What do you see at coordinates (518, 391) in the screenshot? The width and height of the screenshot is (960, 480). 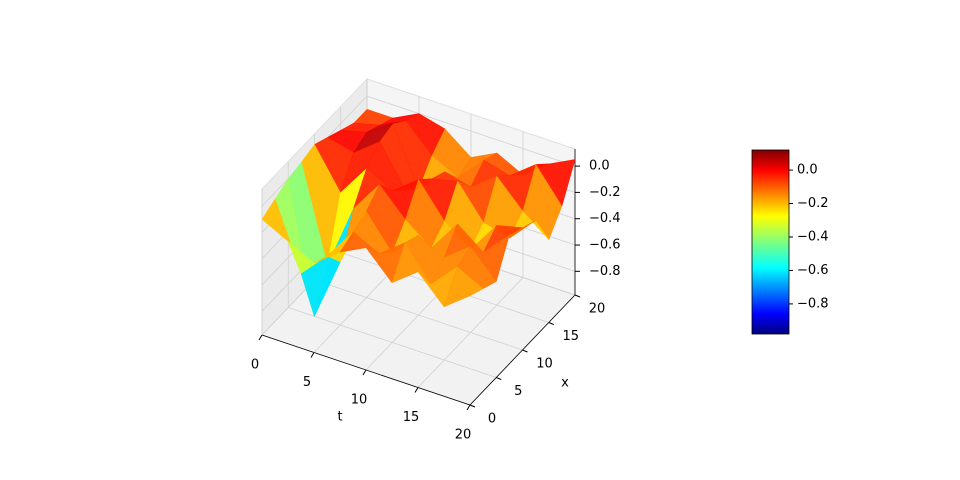 I see `y-tick-label: 5` at bounding box center [518, 391].